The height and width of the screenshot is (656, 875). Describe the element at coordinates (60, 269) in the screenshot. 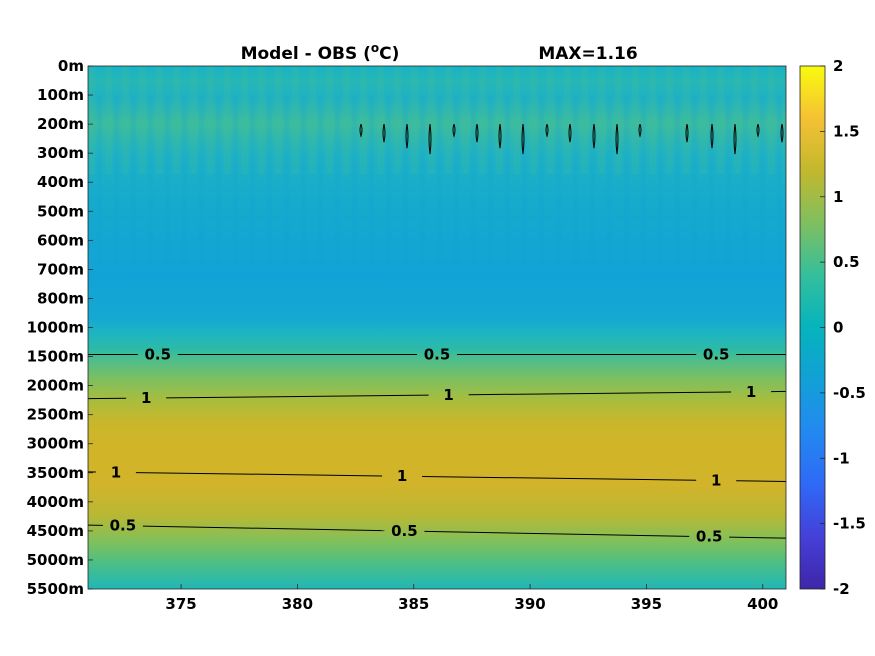

I see `y-tick-label: 700m` at that location.